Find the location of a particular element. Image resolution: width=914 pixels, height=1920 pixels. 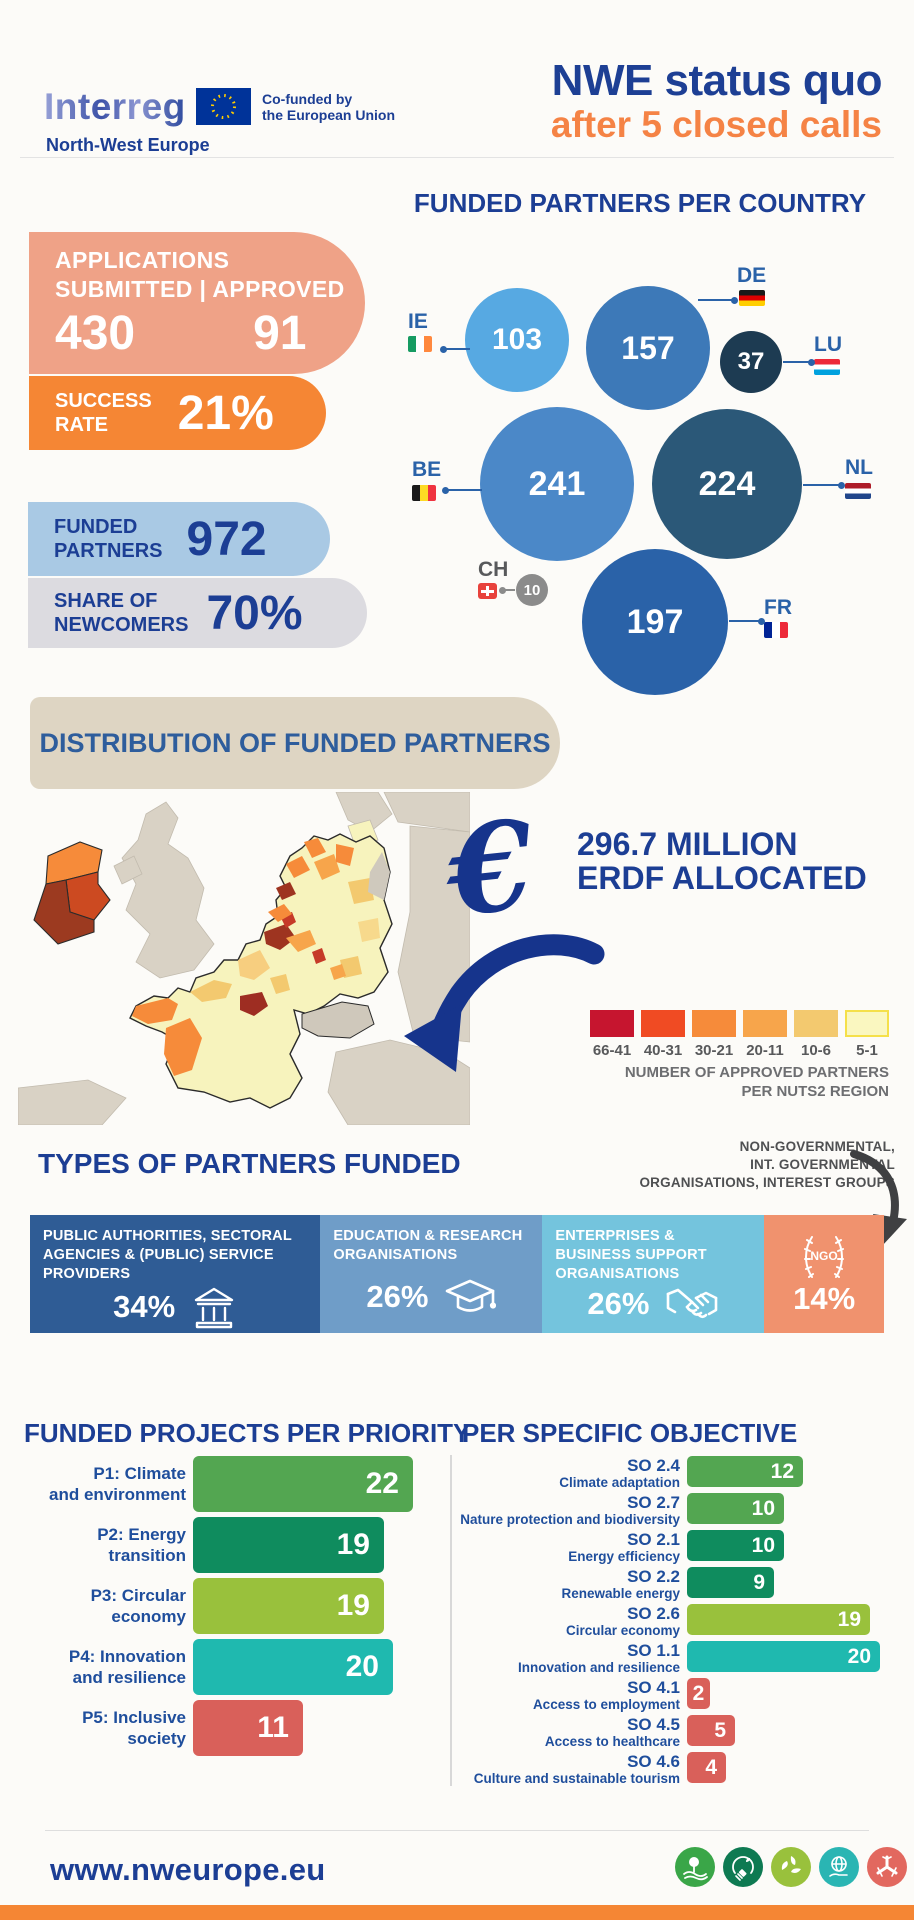

ngo-laurel-icon: NGO is located at coordinates (824, 1257).